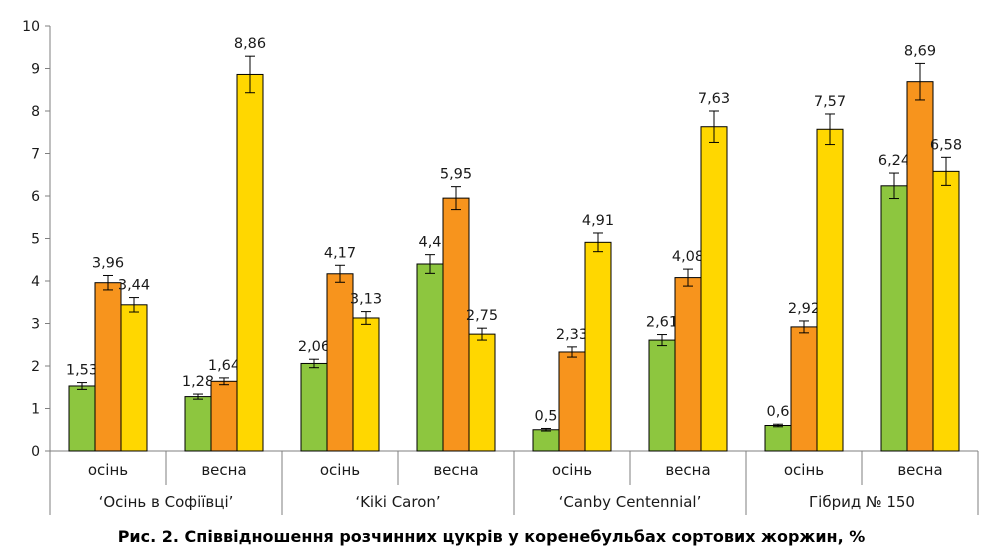  What do you see at coordinates (429, 243) in the screenshot?
I see `data-label: 4,4` at bounding box center [429, 243].